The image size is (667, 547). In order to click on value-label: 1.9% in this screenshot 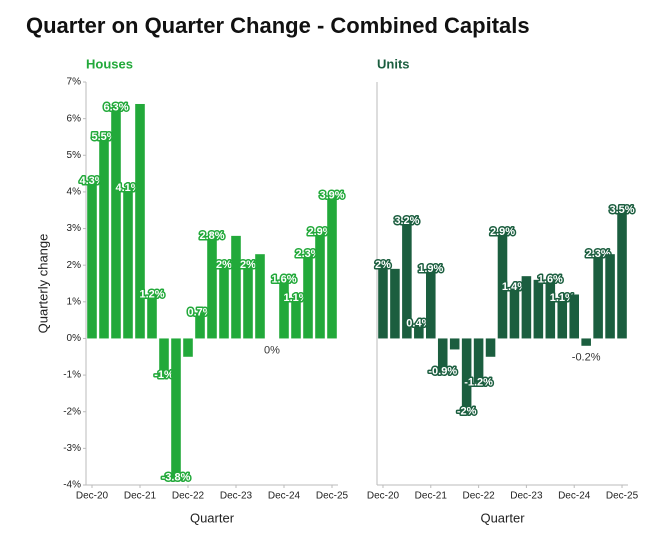, I will do `click(430, 269)`.